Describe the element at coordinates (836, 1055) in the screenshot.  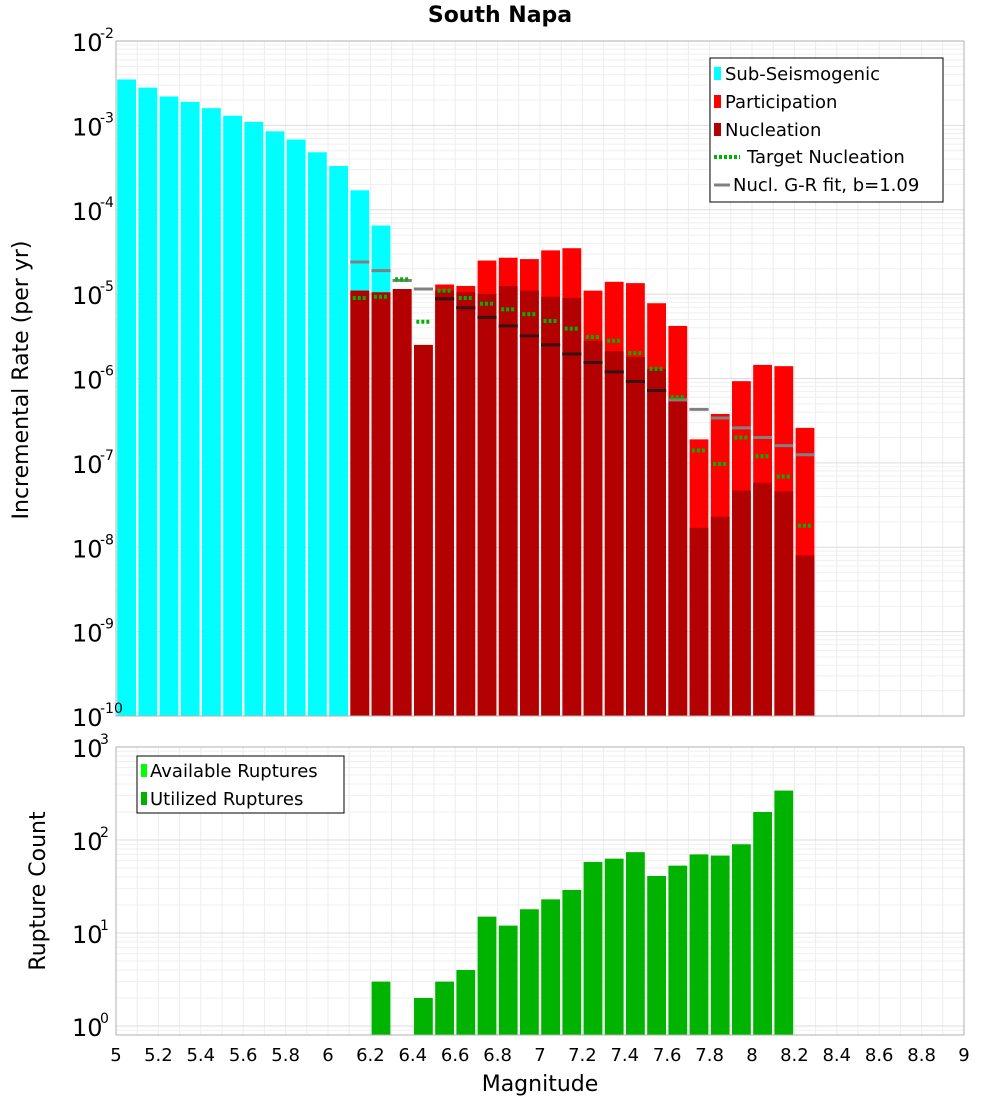
I see `x-tick-label: 8.4` at that location.